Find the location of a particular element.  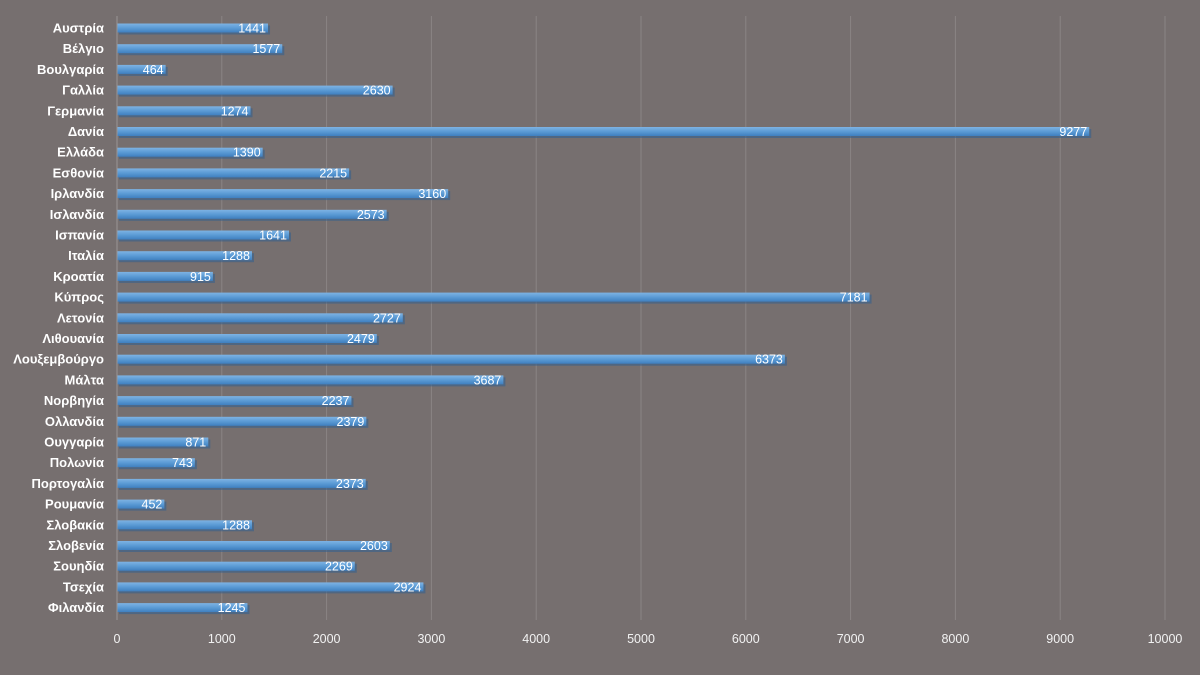

x-tick-label: 6000 is located at coordinates (746, 639).